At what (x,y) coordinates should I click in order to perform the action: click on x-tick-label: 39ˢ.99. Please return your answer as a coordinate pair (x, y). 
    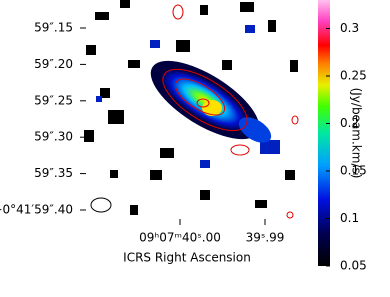
    Looking at the image, I should click on (265, 238).